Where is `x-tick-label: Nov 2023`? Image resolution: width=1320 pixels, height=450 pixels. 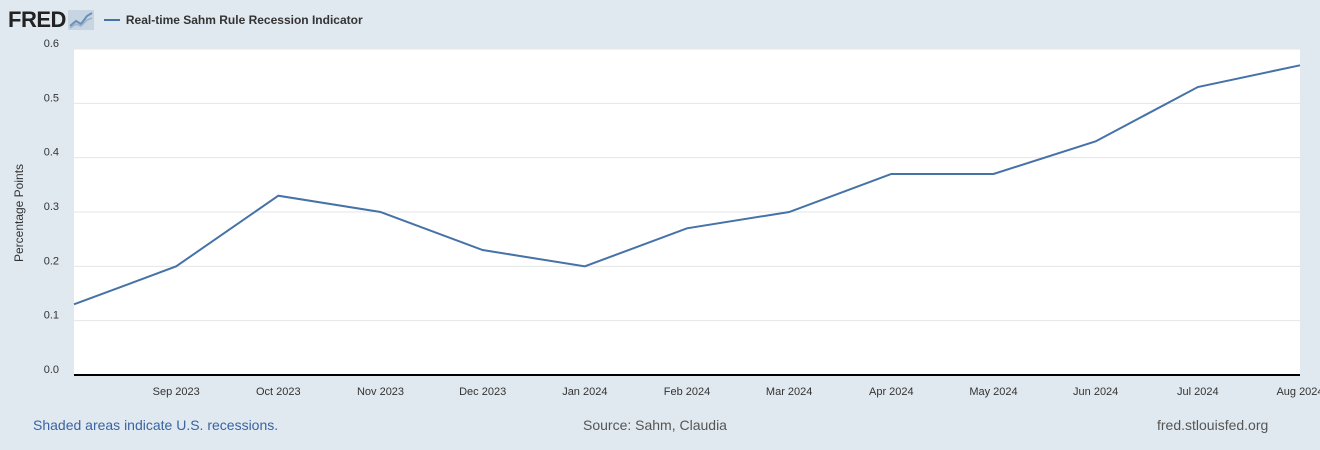 x-tick-label: Nov 2023 is located at coordinates (380, 392).